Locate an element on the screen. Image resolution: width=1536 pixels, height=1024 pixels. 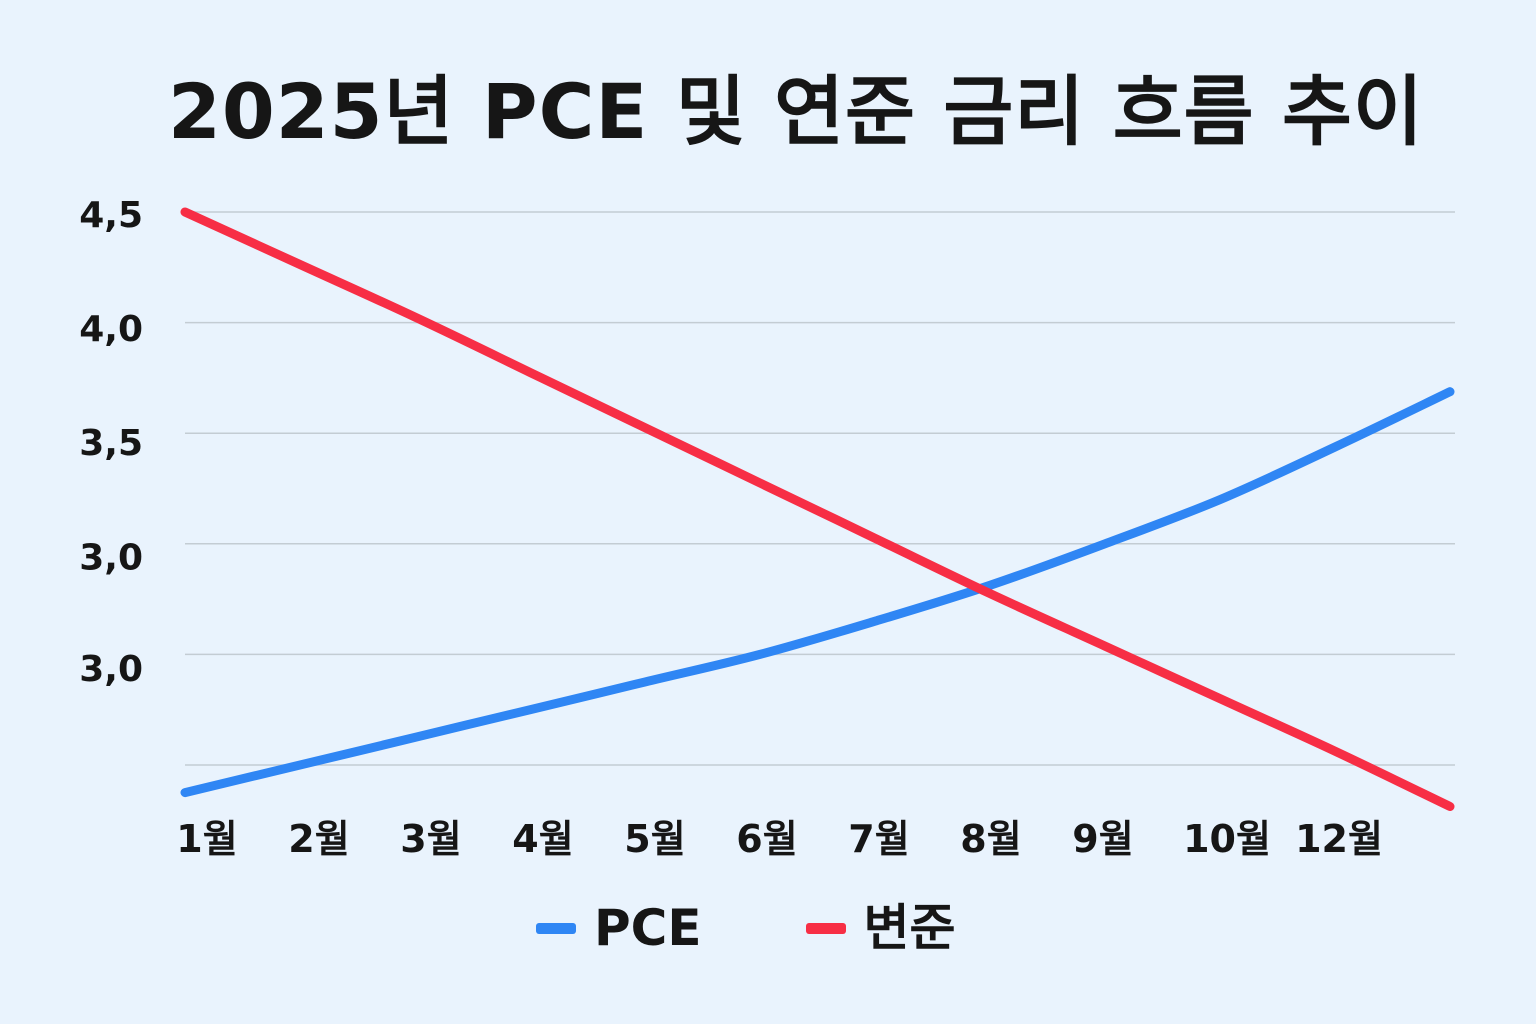
legend-swatch-rate is located at coordinates (825, 928).